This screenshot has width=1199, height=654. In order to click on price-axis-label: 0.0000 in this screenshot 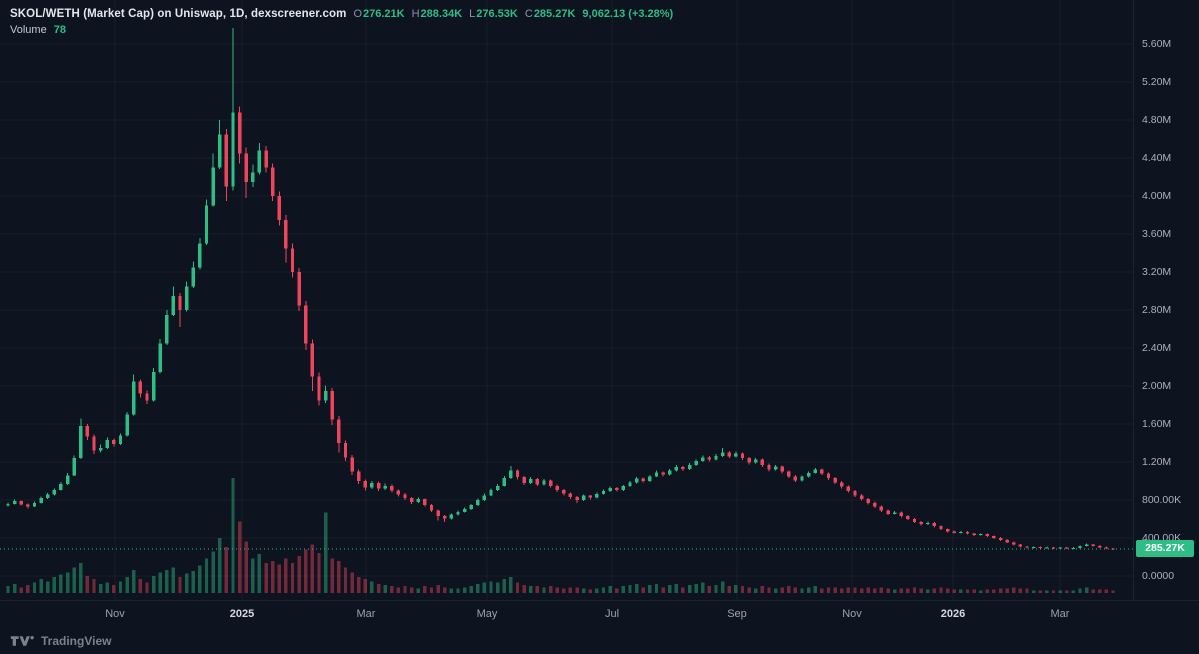, I will do `click(1158, 576)`.